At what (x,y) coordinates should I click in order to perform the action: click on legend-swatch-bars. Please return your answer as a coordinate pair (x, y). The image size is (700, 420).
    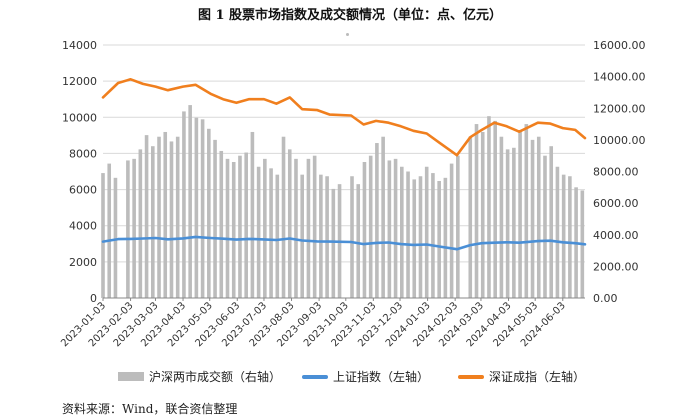
    Looking at the image, I should click on (131, 376).